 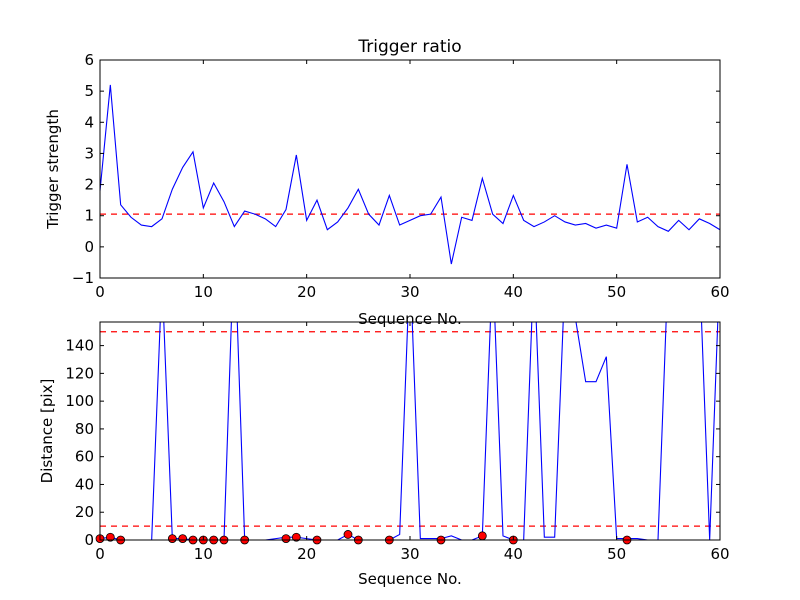 I want to click on y-tick-label: 20, so click(x=84, y=512).